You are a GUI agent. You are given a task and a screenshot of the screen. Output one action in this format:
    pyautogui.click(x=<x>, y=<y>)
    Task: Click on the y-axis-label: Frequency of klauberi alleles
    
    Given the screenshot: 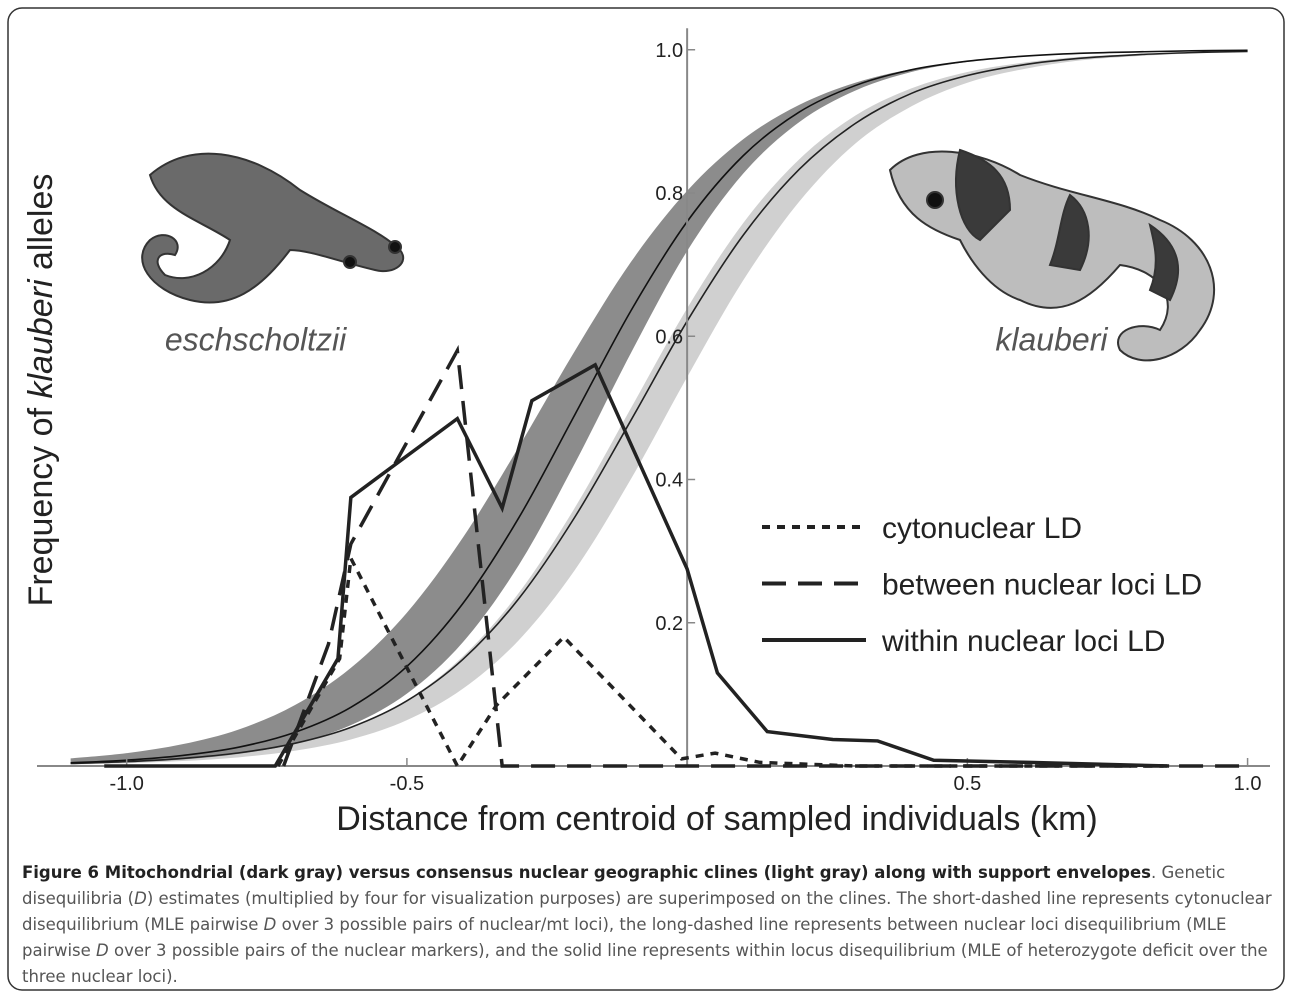 What is the action you would take?
    pyautogui.click(x=41, y=390)
    